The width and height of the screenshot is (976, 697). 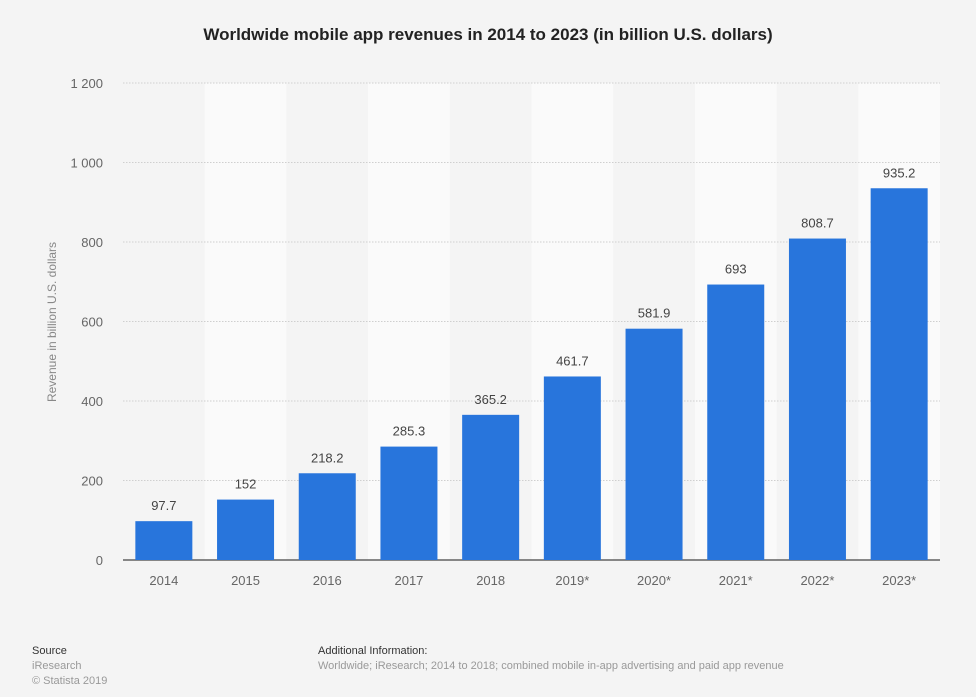 I want to click on data-label: 365.2, so click(x=490, y=399).